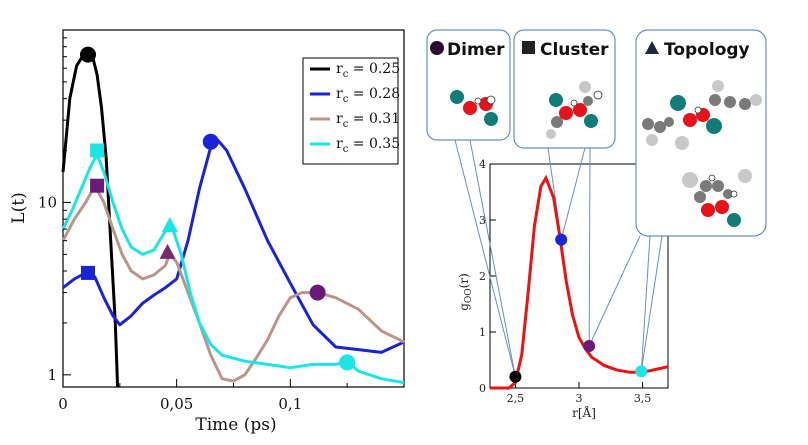  I want to click on marker-circle-rc-0.28, so click(210, 141).